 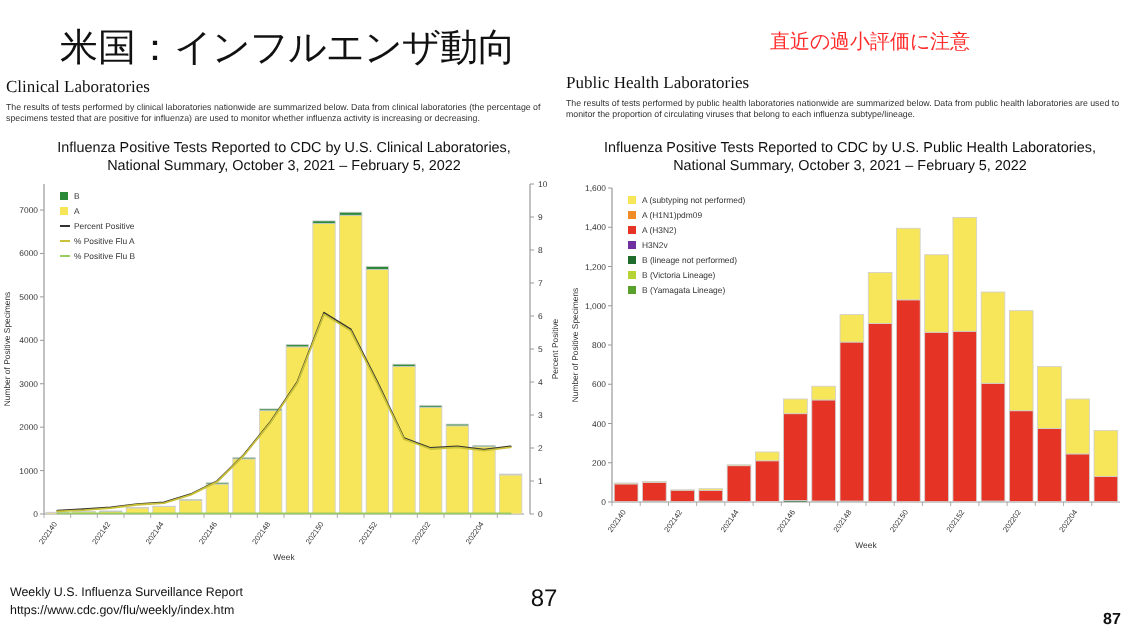 What do you see at coordinates (78, 86) in the screenshot?
I see `text: Clinical Laboratories` at bounding box center [78, 86].